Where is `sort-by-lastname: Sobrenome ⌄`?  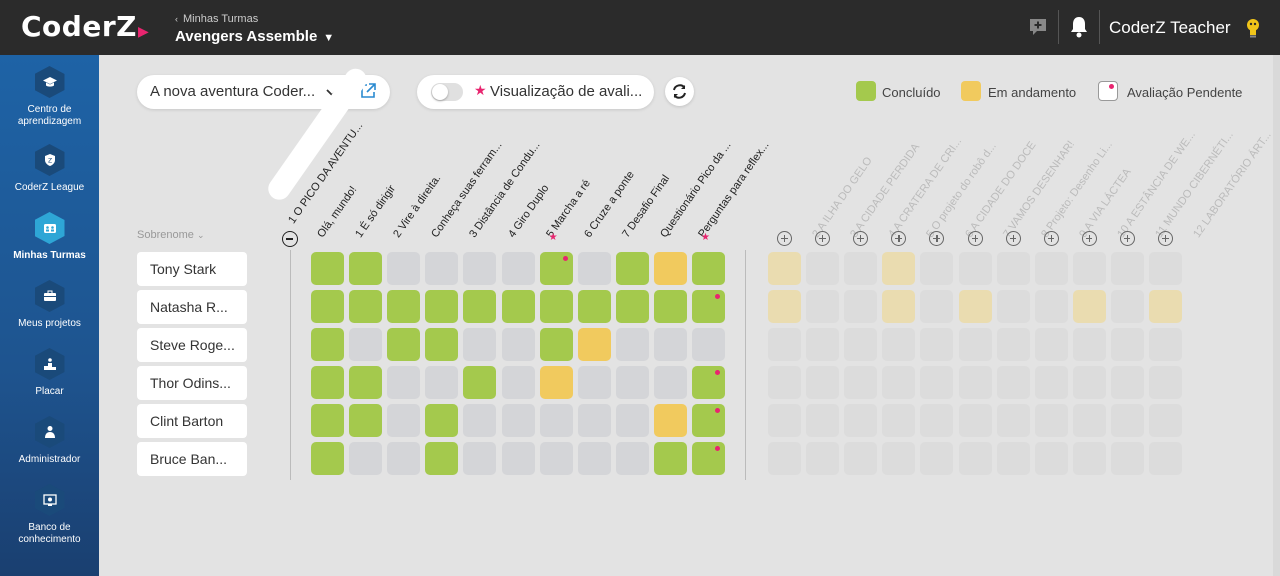 sort-by-lastname: Sobrenome ⌄ is located at coordinates (170, 235).